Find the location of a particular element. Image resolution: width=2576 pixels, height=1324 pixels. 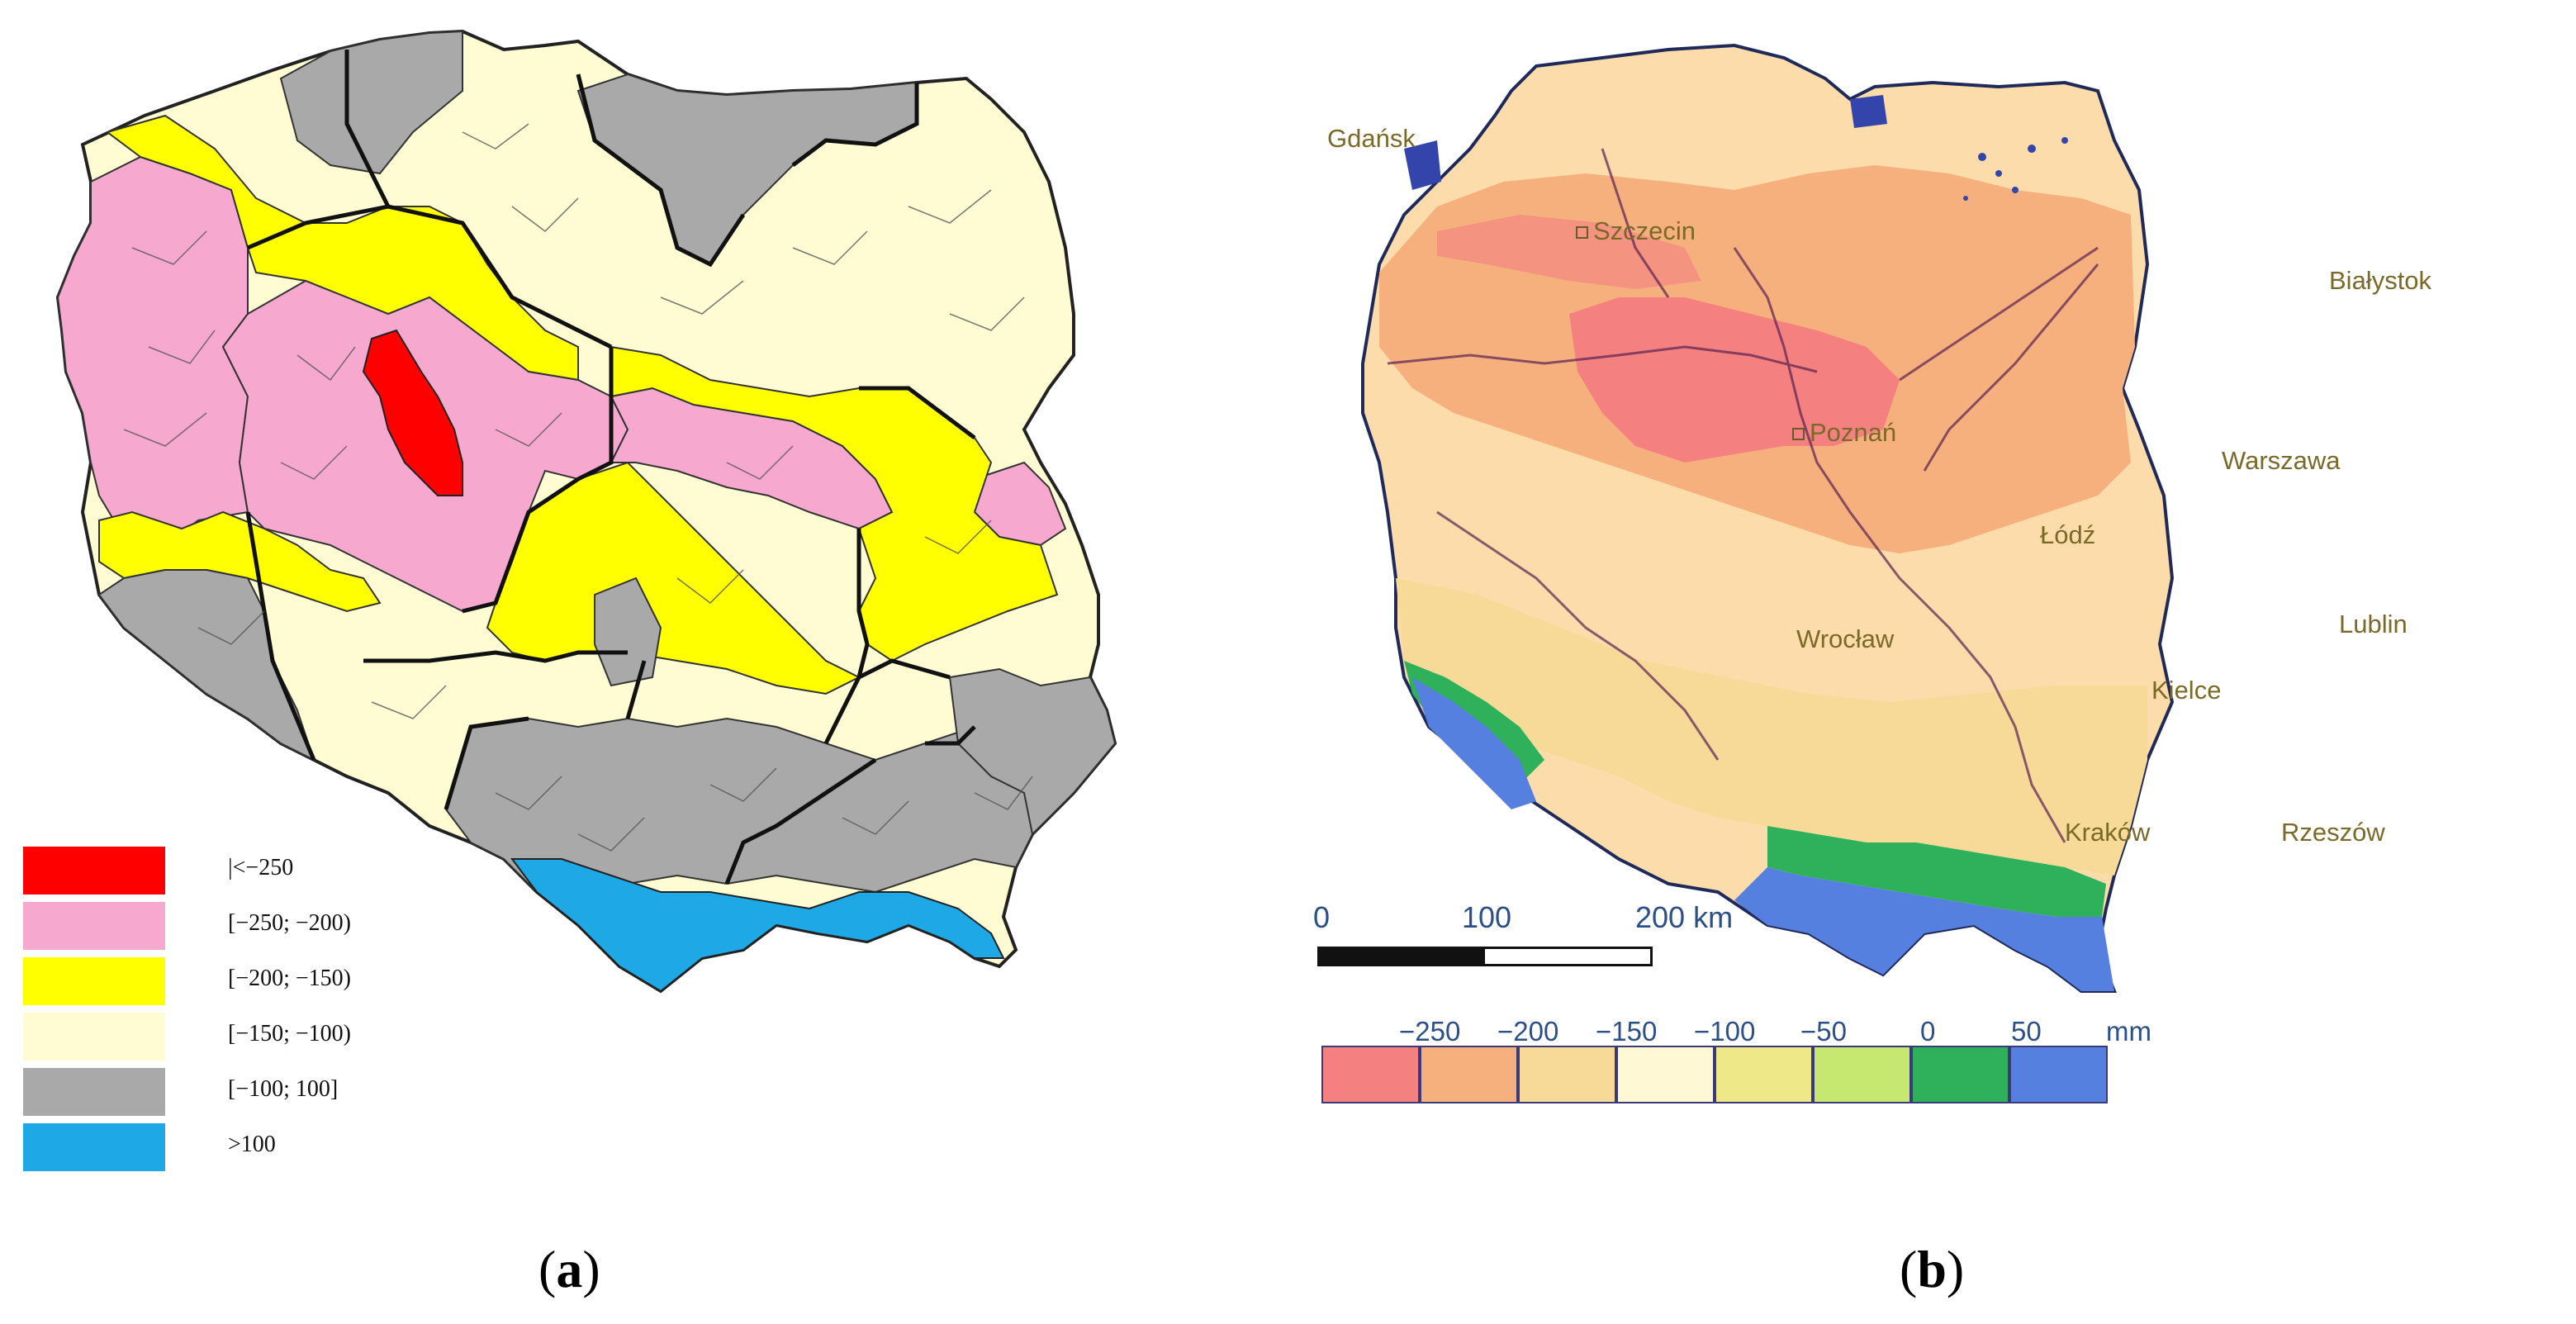

region-blue-south is located at coordinates (757, 925).